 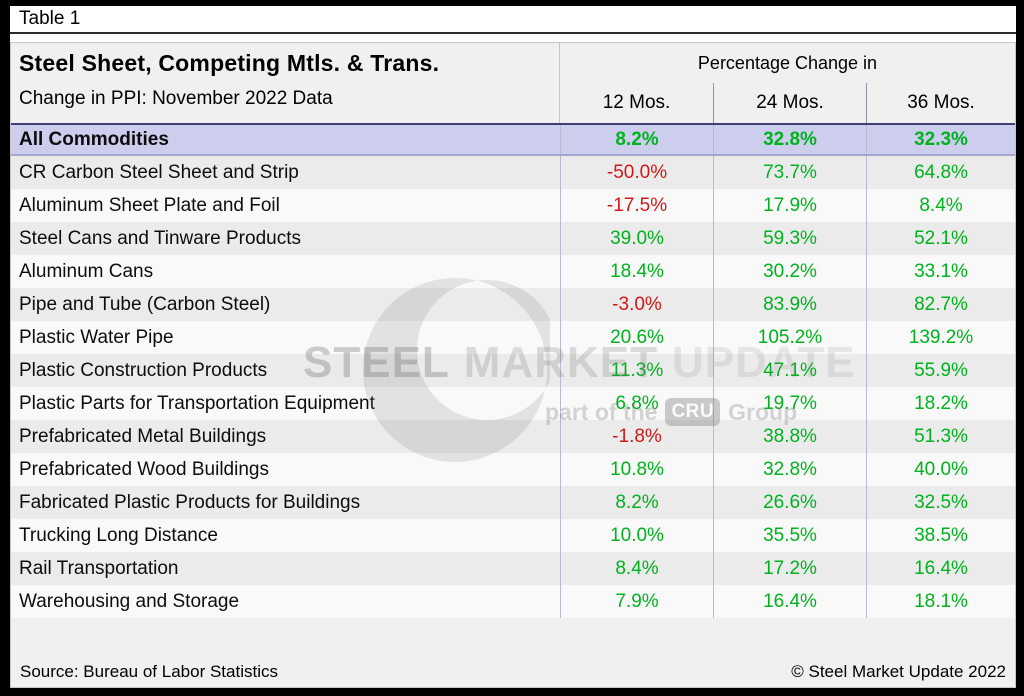 What do you see at coordinates (636, 271) in the screenshot?
I see `value-12mos: 18.4%` at bounding box center [636, 271].